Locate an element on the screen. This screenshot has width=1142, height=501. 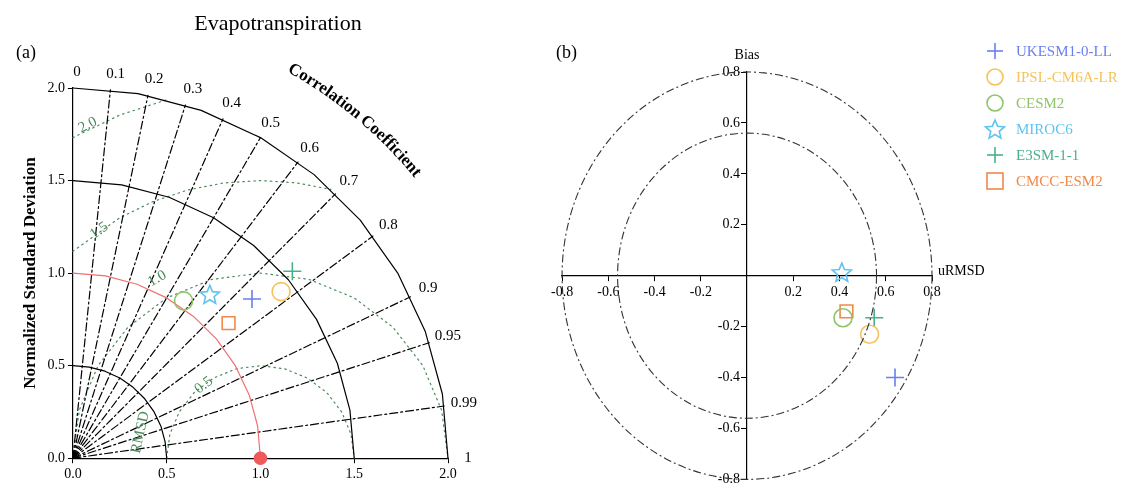
x-tick-label: -0.6 is located at coordinates (608, 291).